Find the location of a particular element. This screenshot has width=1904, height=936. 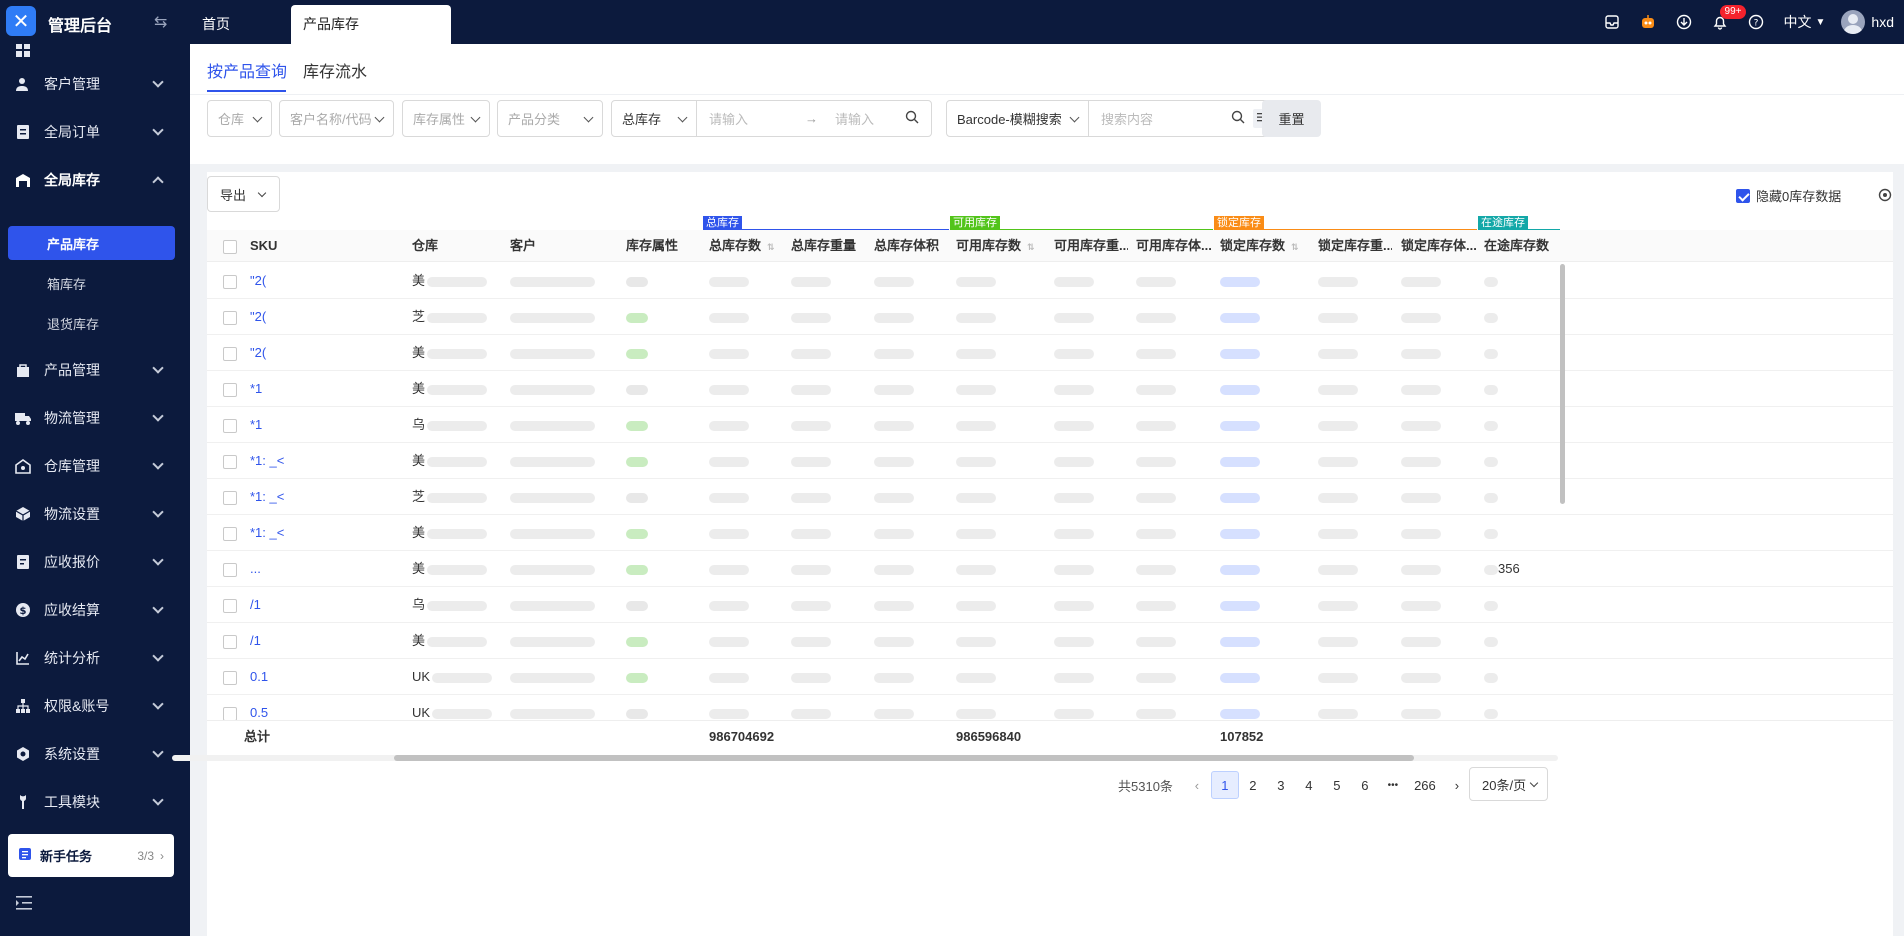

sidebar-item-system-settings: 系统设置 is located at coordinates (95, 754).